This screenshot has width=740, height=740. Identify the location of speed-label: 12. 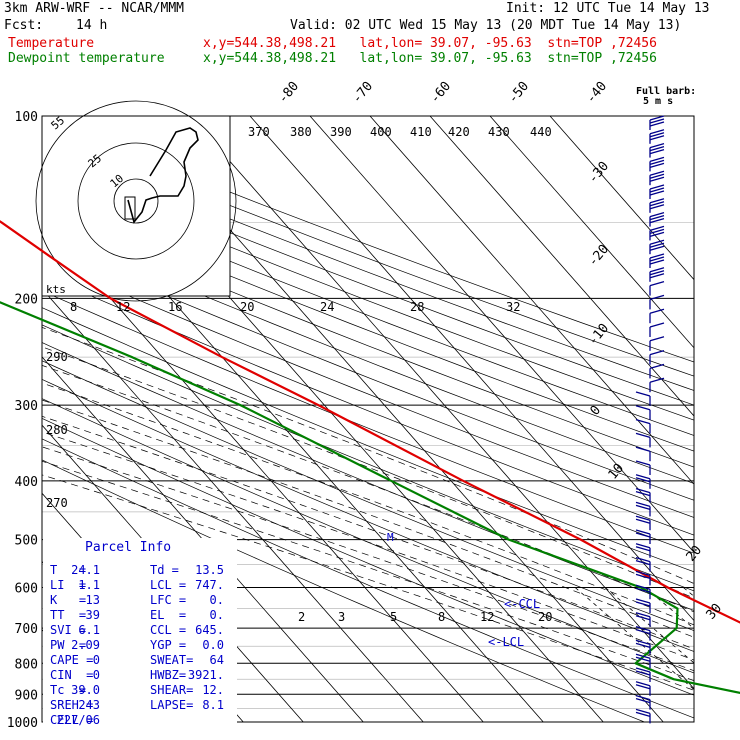
(123, 307).